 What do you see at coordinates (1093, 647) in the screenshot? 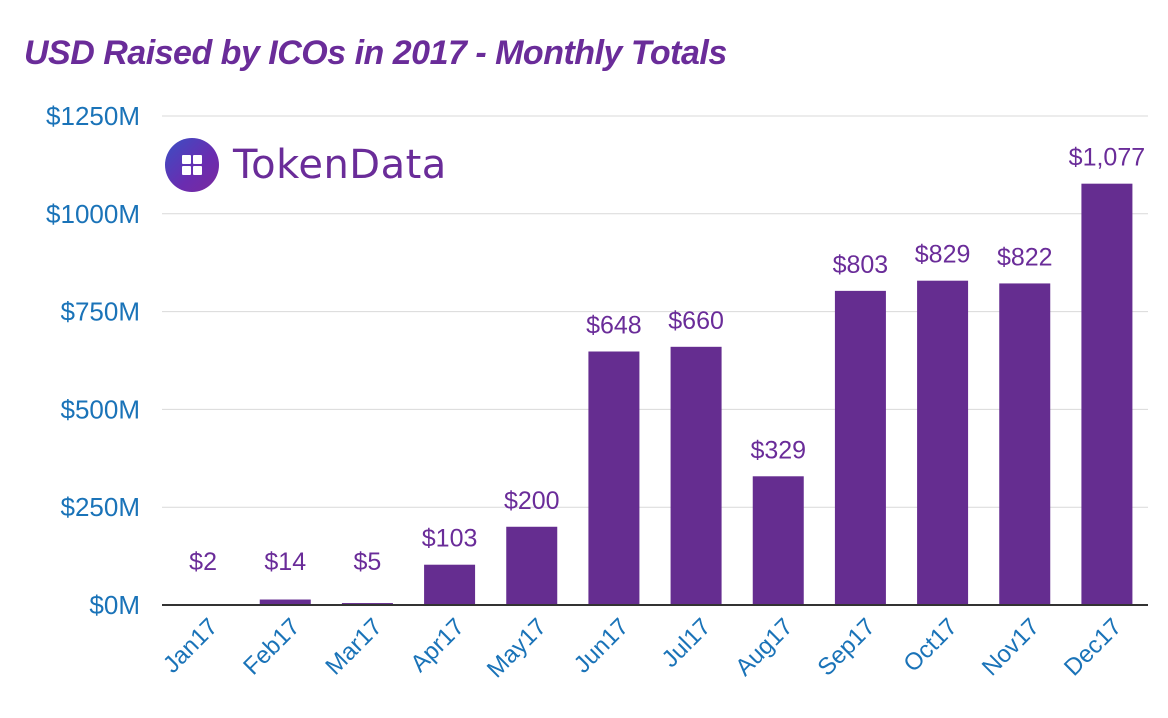
I see `x-tick-label: Dec17` at bounding box center [1093, 647].